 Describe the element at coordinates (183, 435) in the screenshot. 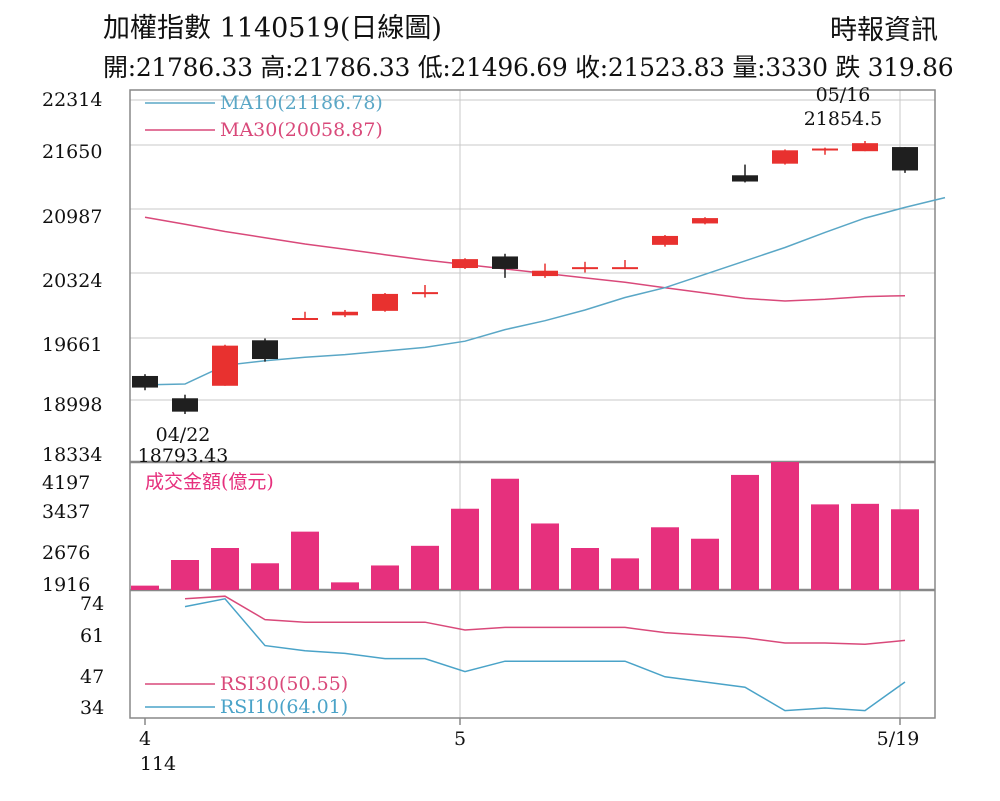

I see `low-date-annotation: 04/22` at that location.